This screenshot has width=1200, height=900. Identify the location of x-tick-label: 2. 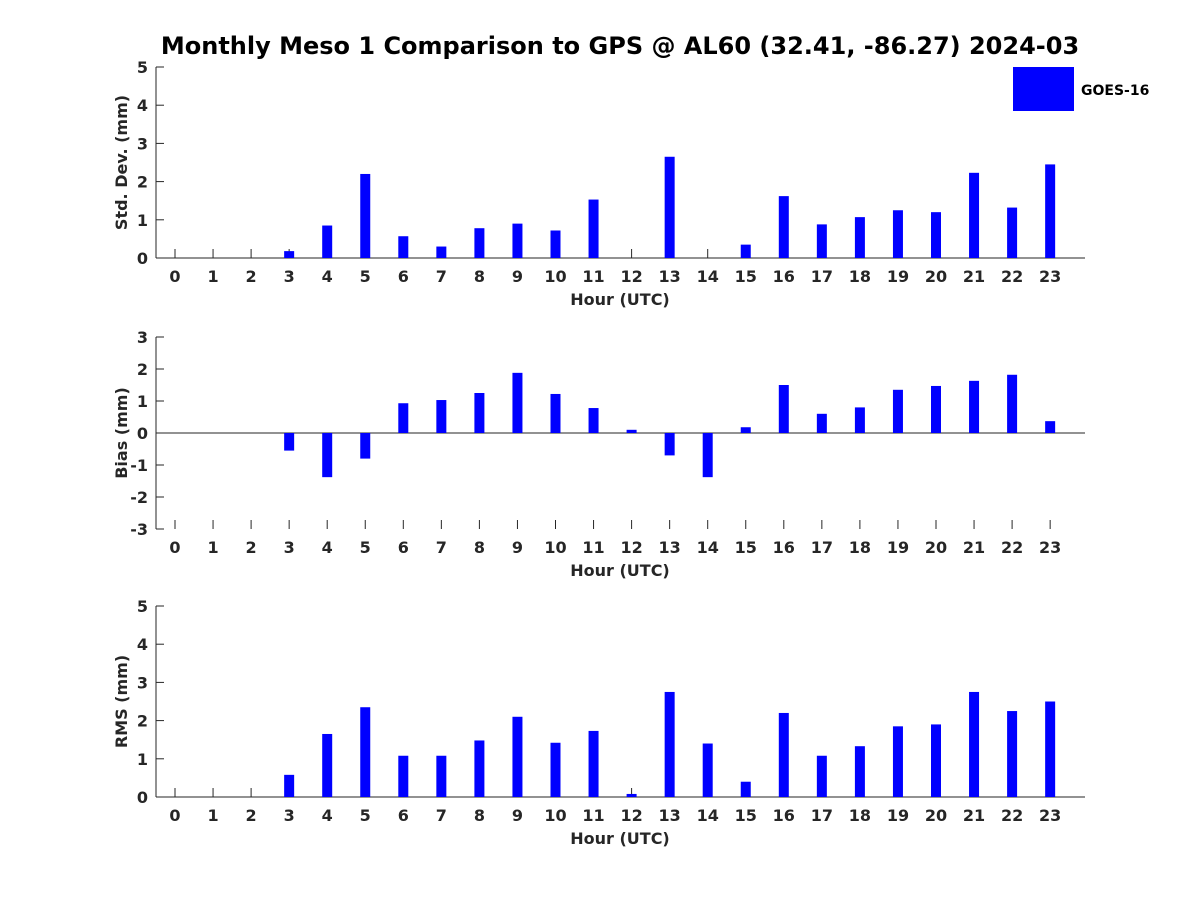
(251, 815).